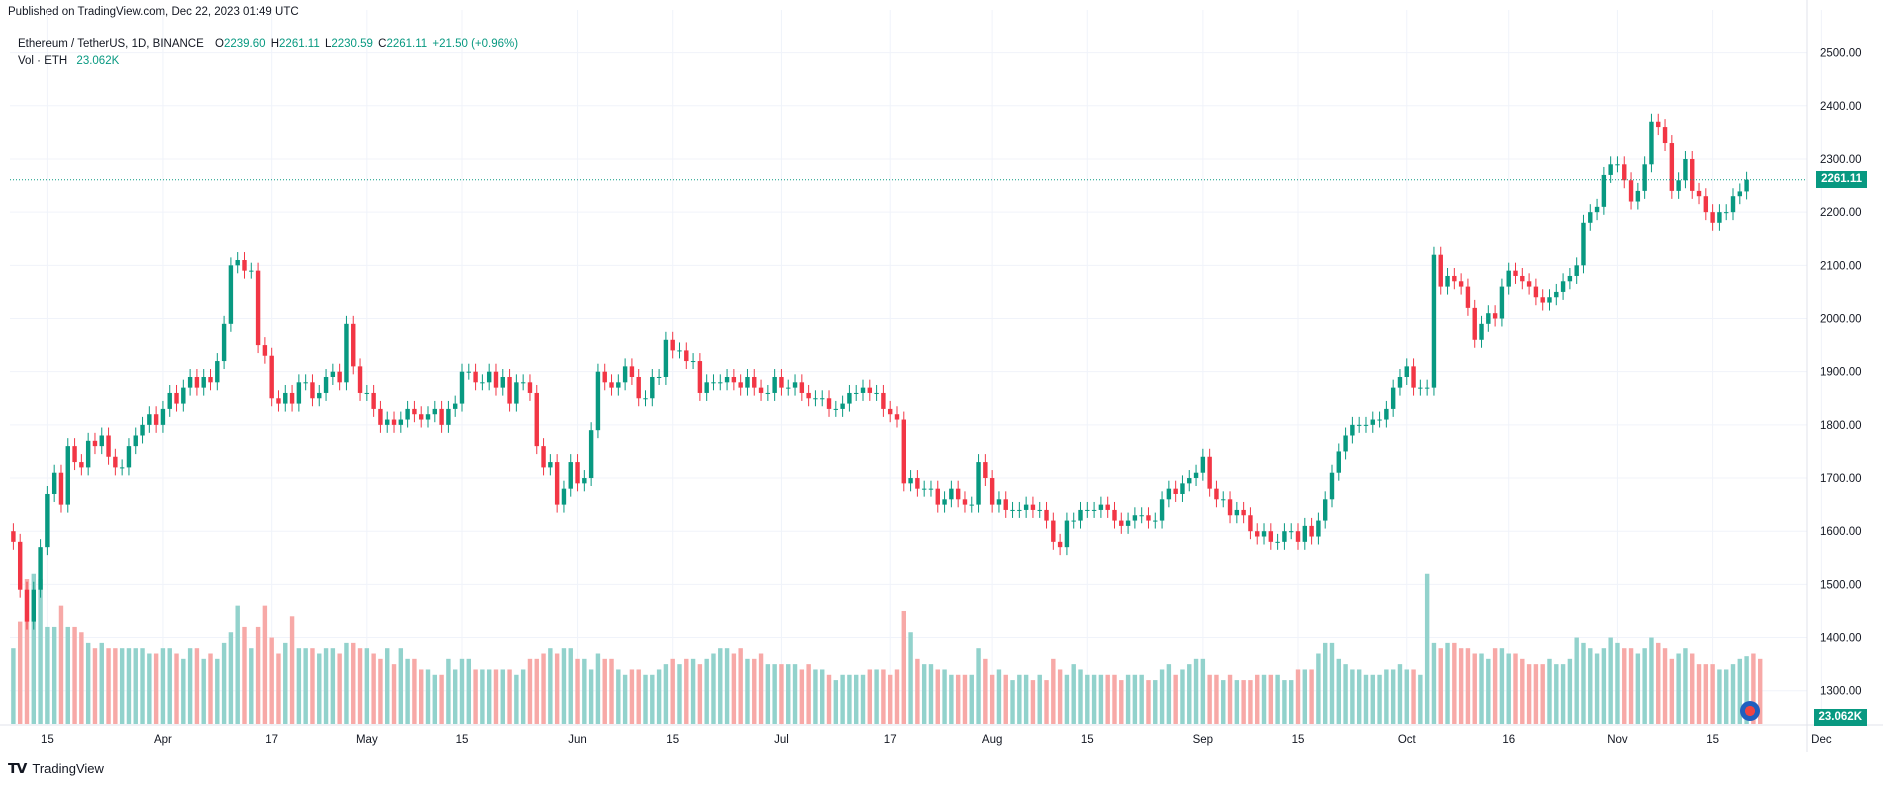 Image resolution: width=1883 pixels, height=788 pixels. Describe the element at coordinates (68, 768) in the screenshot. I see `footer-brand: TradingView` at that location.